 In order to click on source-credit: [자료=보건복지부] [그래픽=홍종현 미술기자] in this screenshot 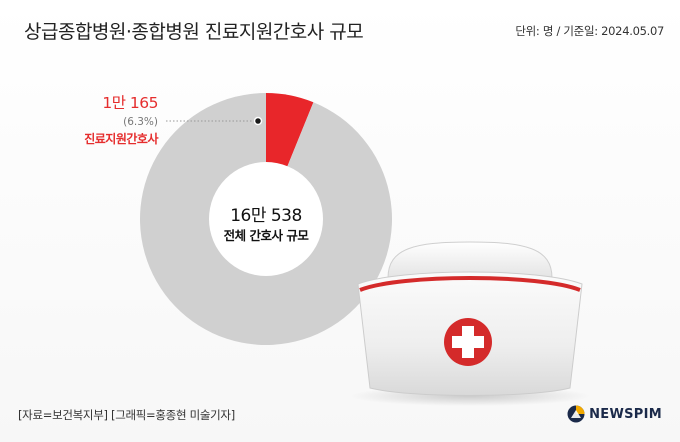, I will do `click(126, 415)`.